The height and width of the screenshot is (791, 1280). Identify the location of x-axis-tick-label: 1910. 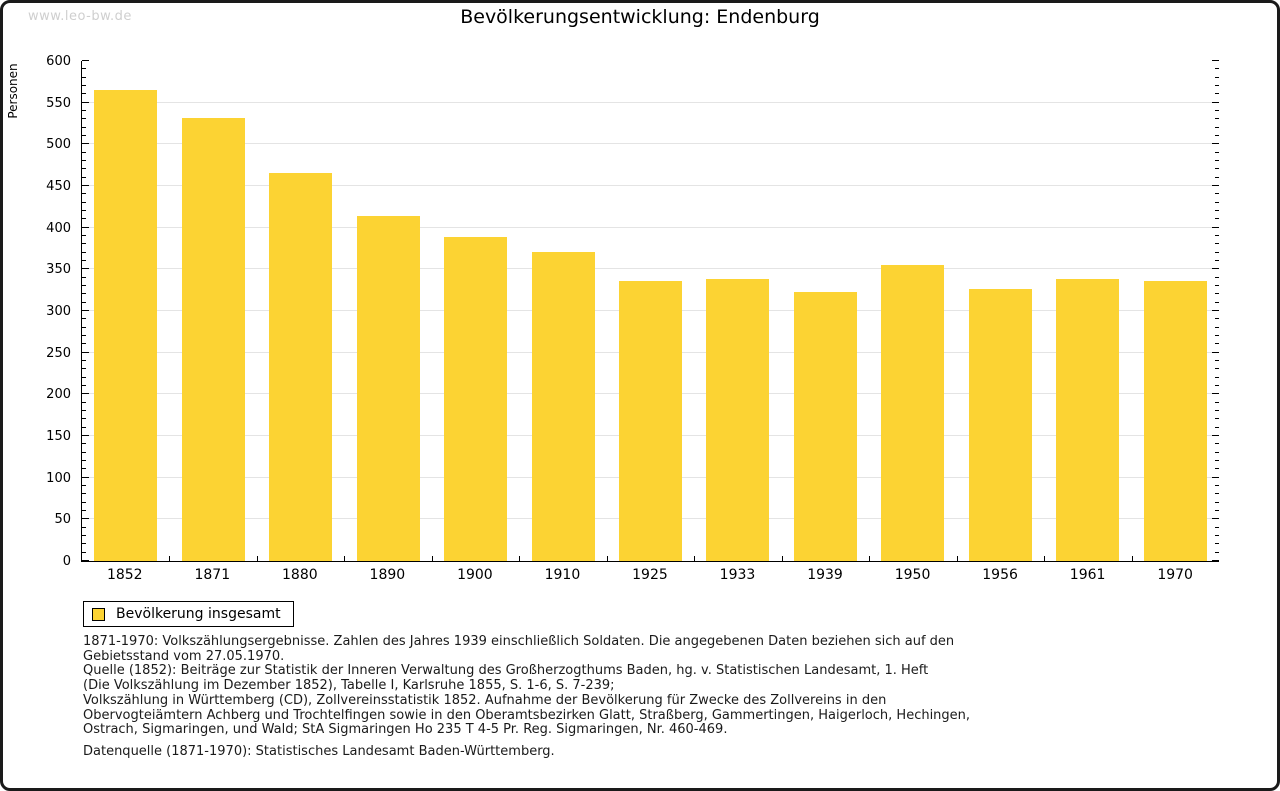
(562, 575).